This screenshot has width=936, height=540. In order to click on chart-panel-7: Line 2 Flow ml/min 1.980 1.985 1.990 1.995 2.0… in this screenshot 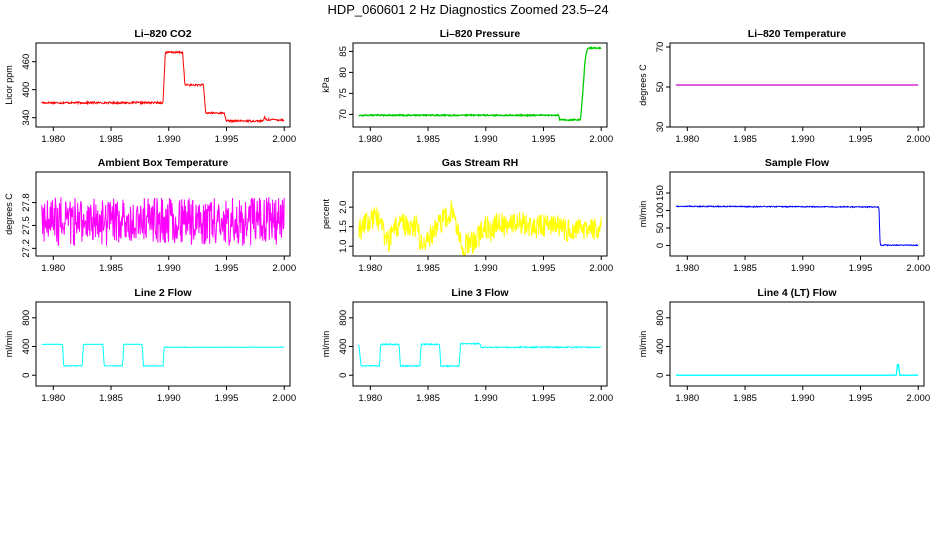, I will do `click(150, 345)`.